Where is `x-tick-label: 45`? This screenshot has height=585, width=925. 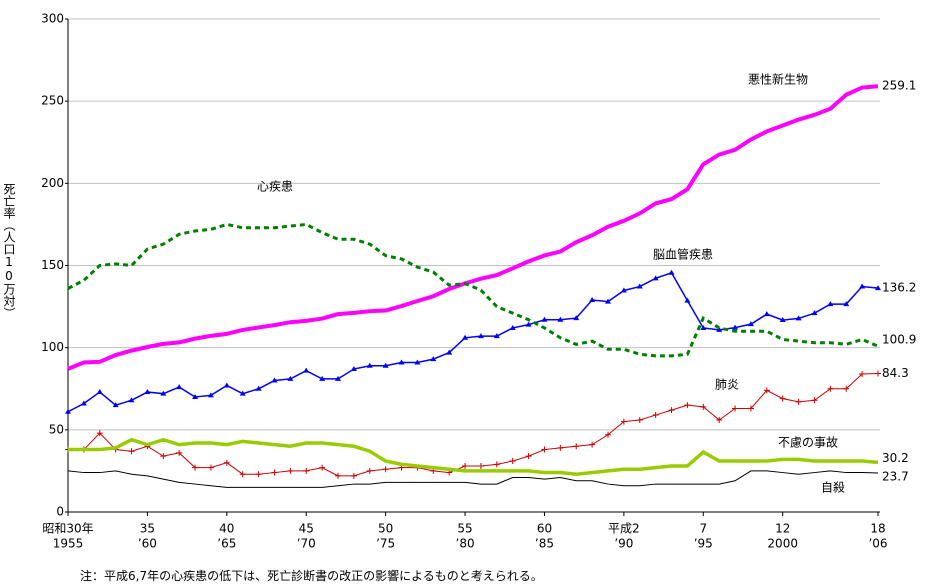
x-tick-label: 45 is located at coordinates (306, 529).